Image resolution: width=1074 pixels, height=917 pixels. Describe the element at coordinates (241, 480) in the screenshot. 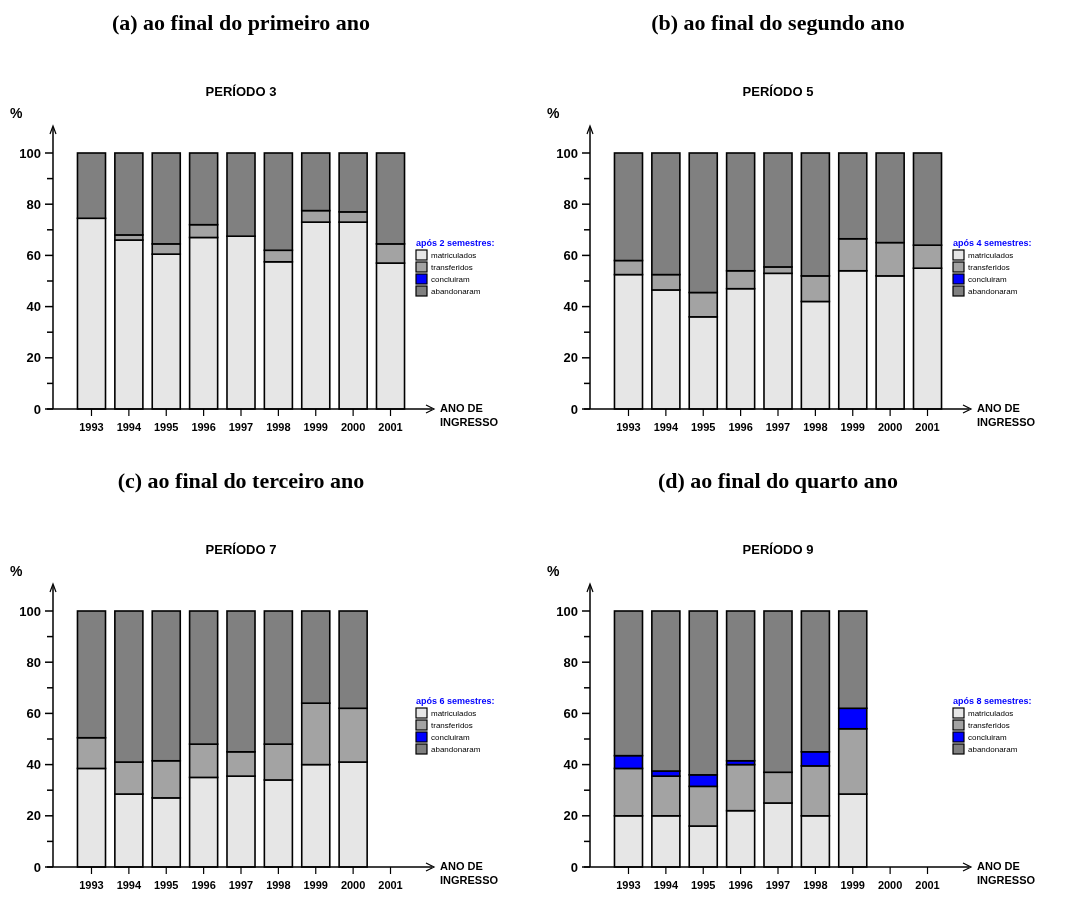

I see `chart-title: (c) ao final do terceiro ano` at that location.